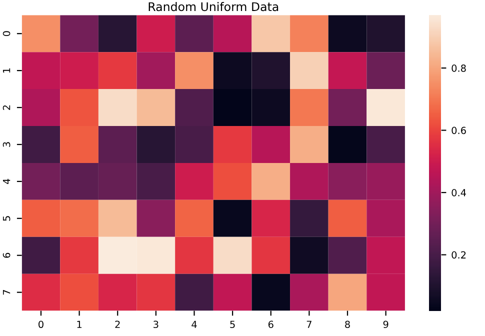 The image size is (485, 336). What do you see at coordinates (459, 68) in the screenshot?
I see `color-bar-label: 0.8` at bounding box center [459, 68].